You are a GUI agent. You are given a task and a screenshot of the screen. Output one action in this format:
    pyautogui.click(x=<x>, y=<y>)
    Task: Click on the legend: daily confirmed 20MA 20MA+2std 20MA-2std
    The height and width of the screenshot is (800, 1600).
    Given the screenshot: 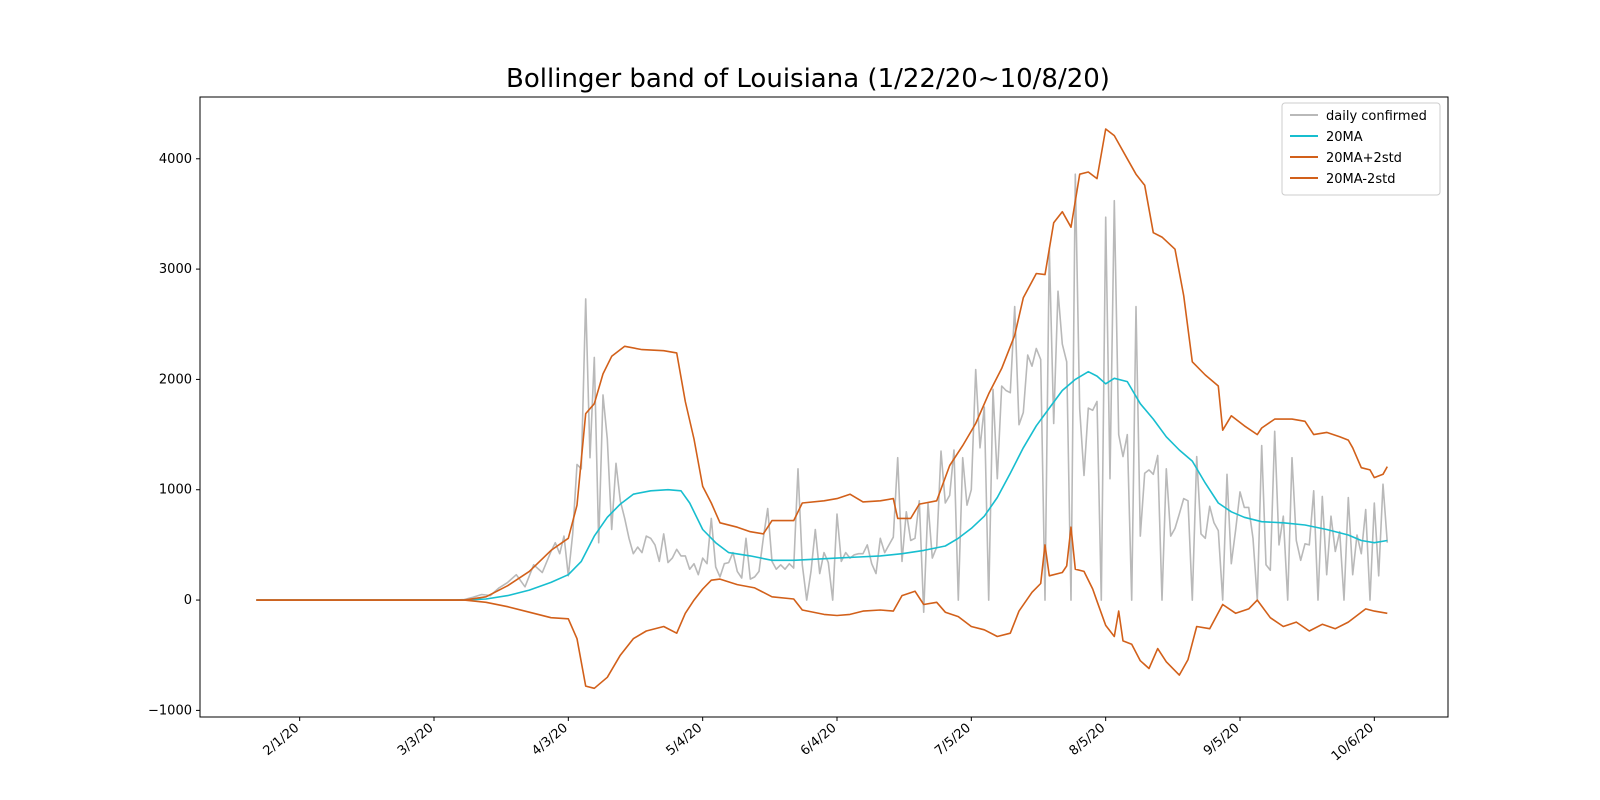 What is the action you would take?
    pyautogui.click(x=1361, y=149)
    